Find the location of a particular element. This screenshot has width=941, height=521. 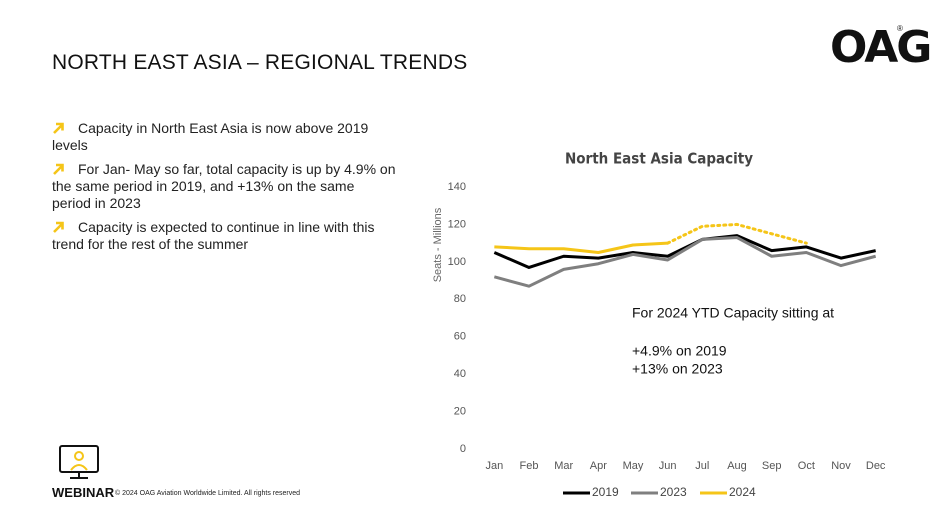

logo-symbol: ® is located at coordinates (900, 28).